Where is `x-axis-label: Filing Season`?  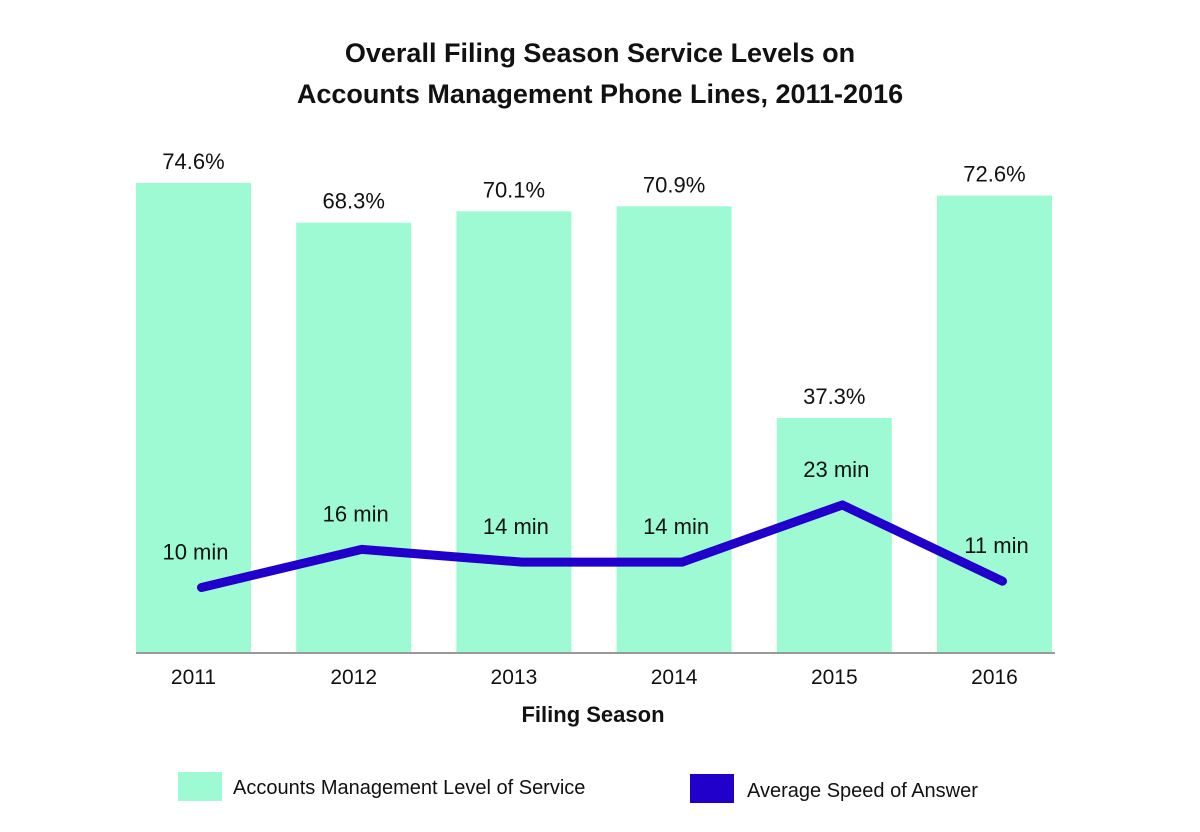
x-axis-label: Filing Season is located at coordinates (592, 714).